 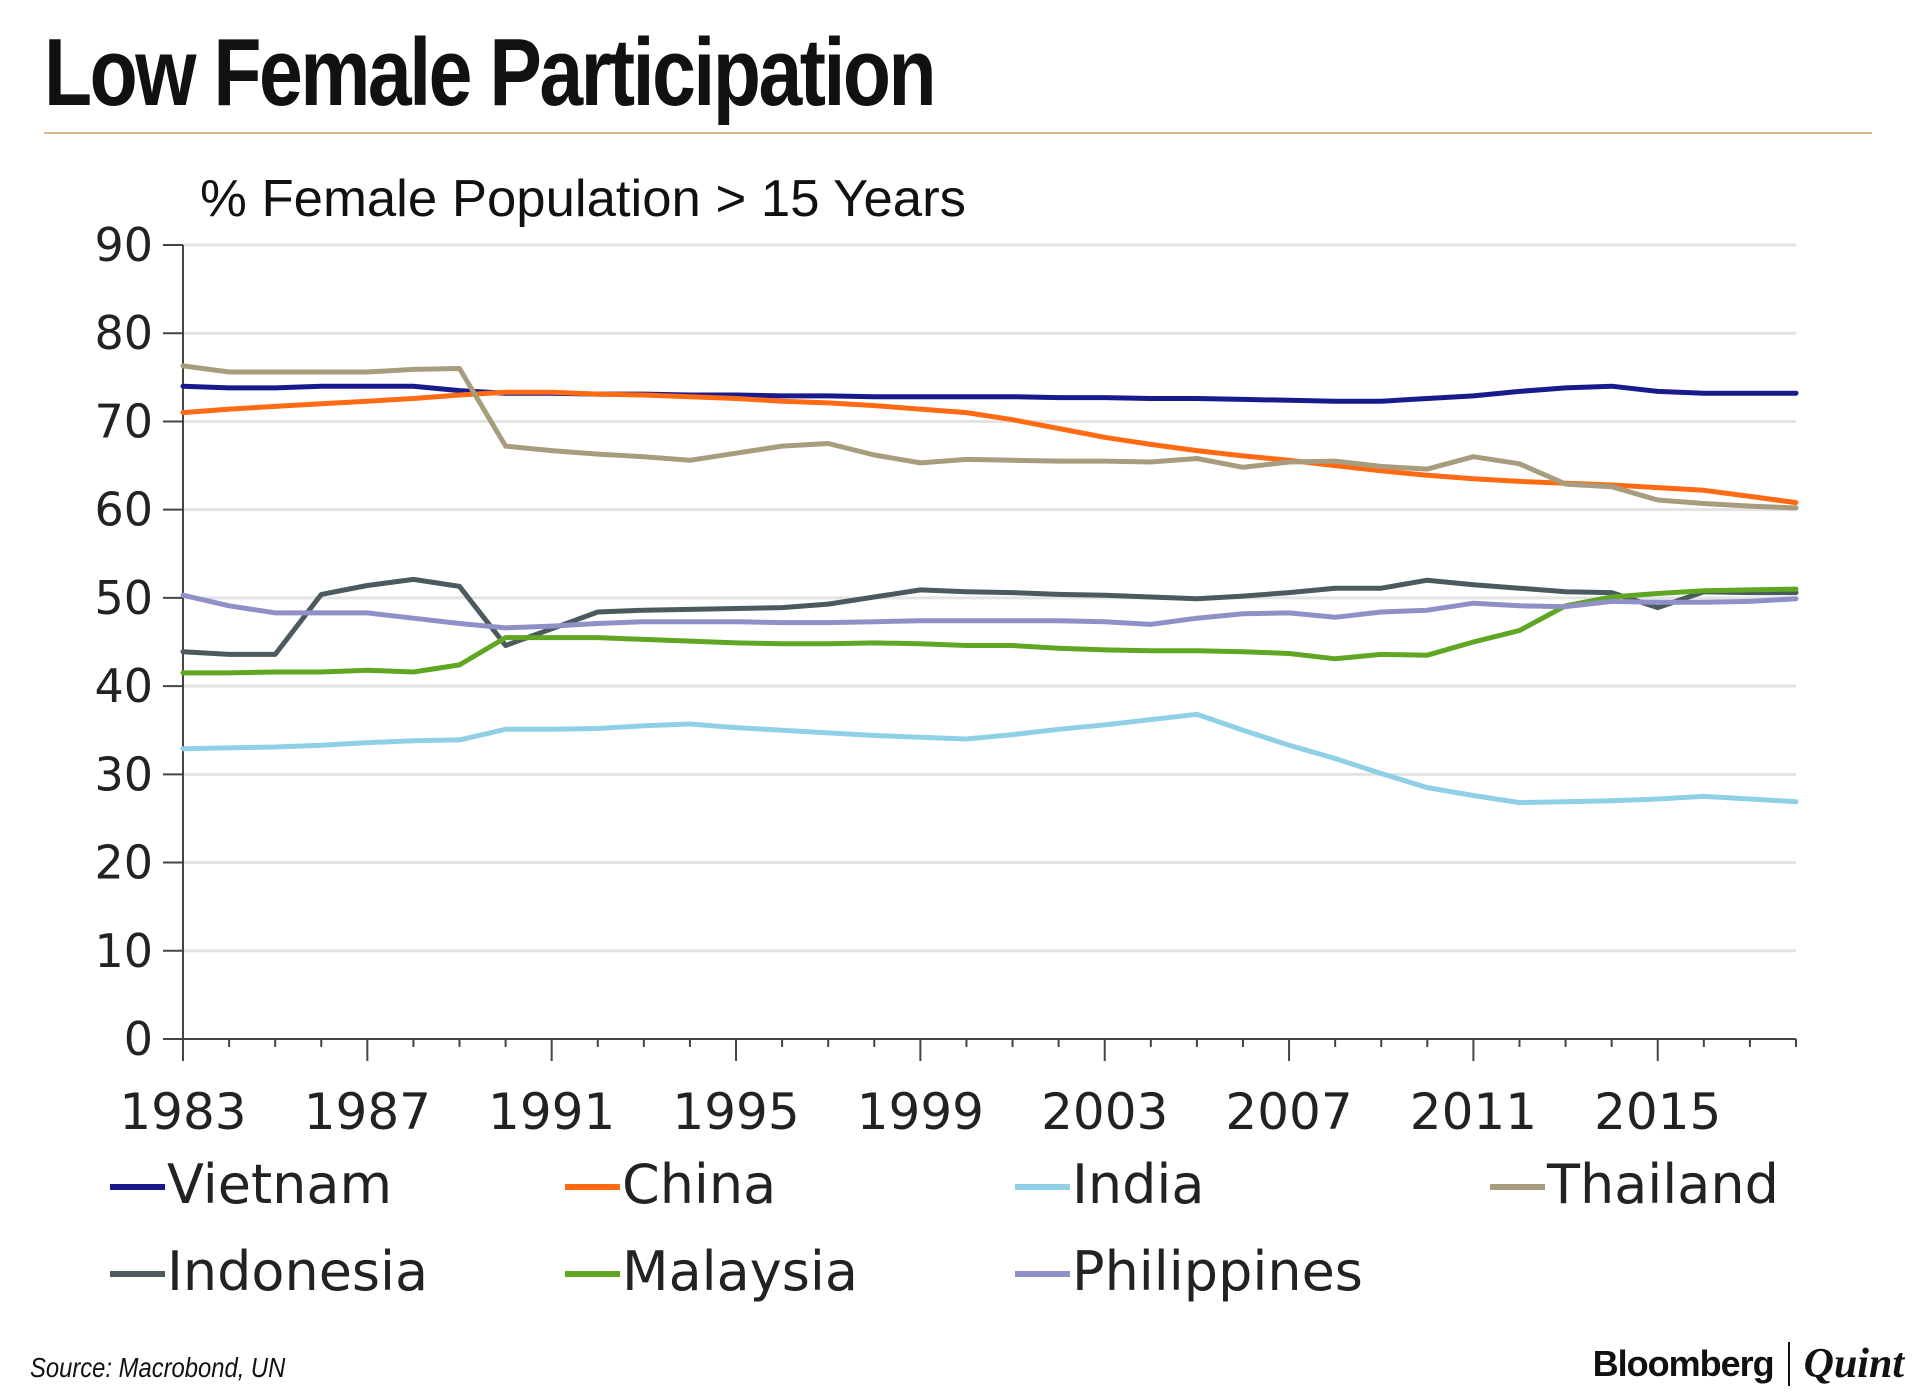 What do you see at coordinates (123, 421) in the screenshot?
I see `y-tick-label: 70` at bounding box center [123, 421].